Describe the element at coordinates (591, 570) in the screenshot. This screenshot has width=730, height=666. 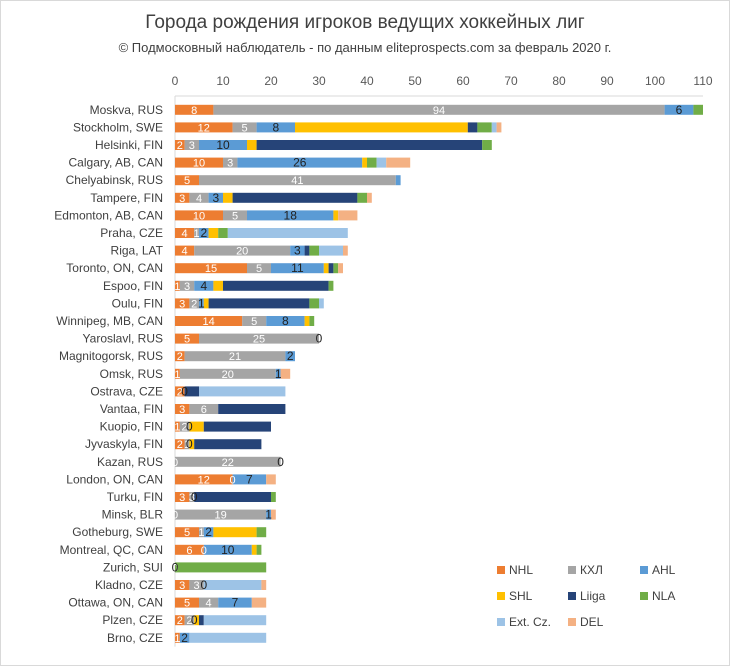
I see `legend-label: КХЛ` at that location.